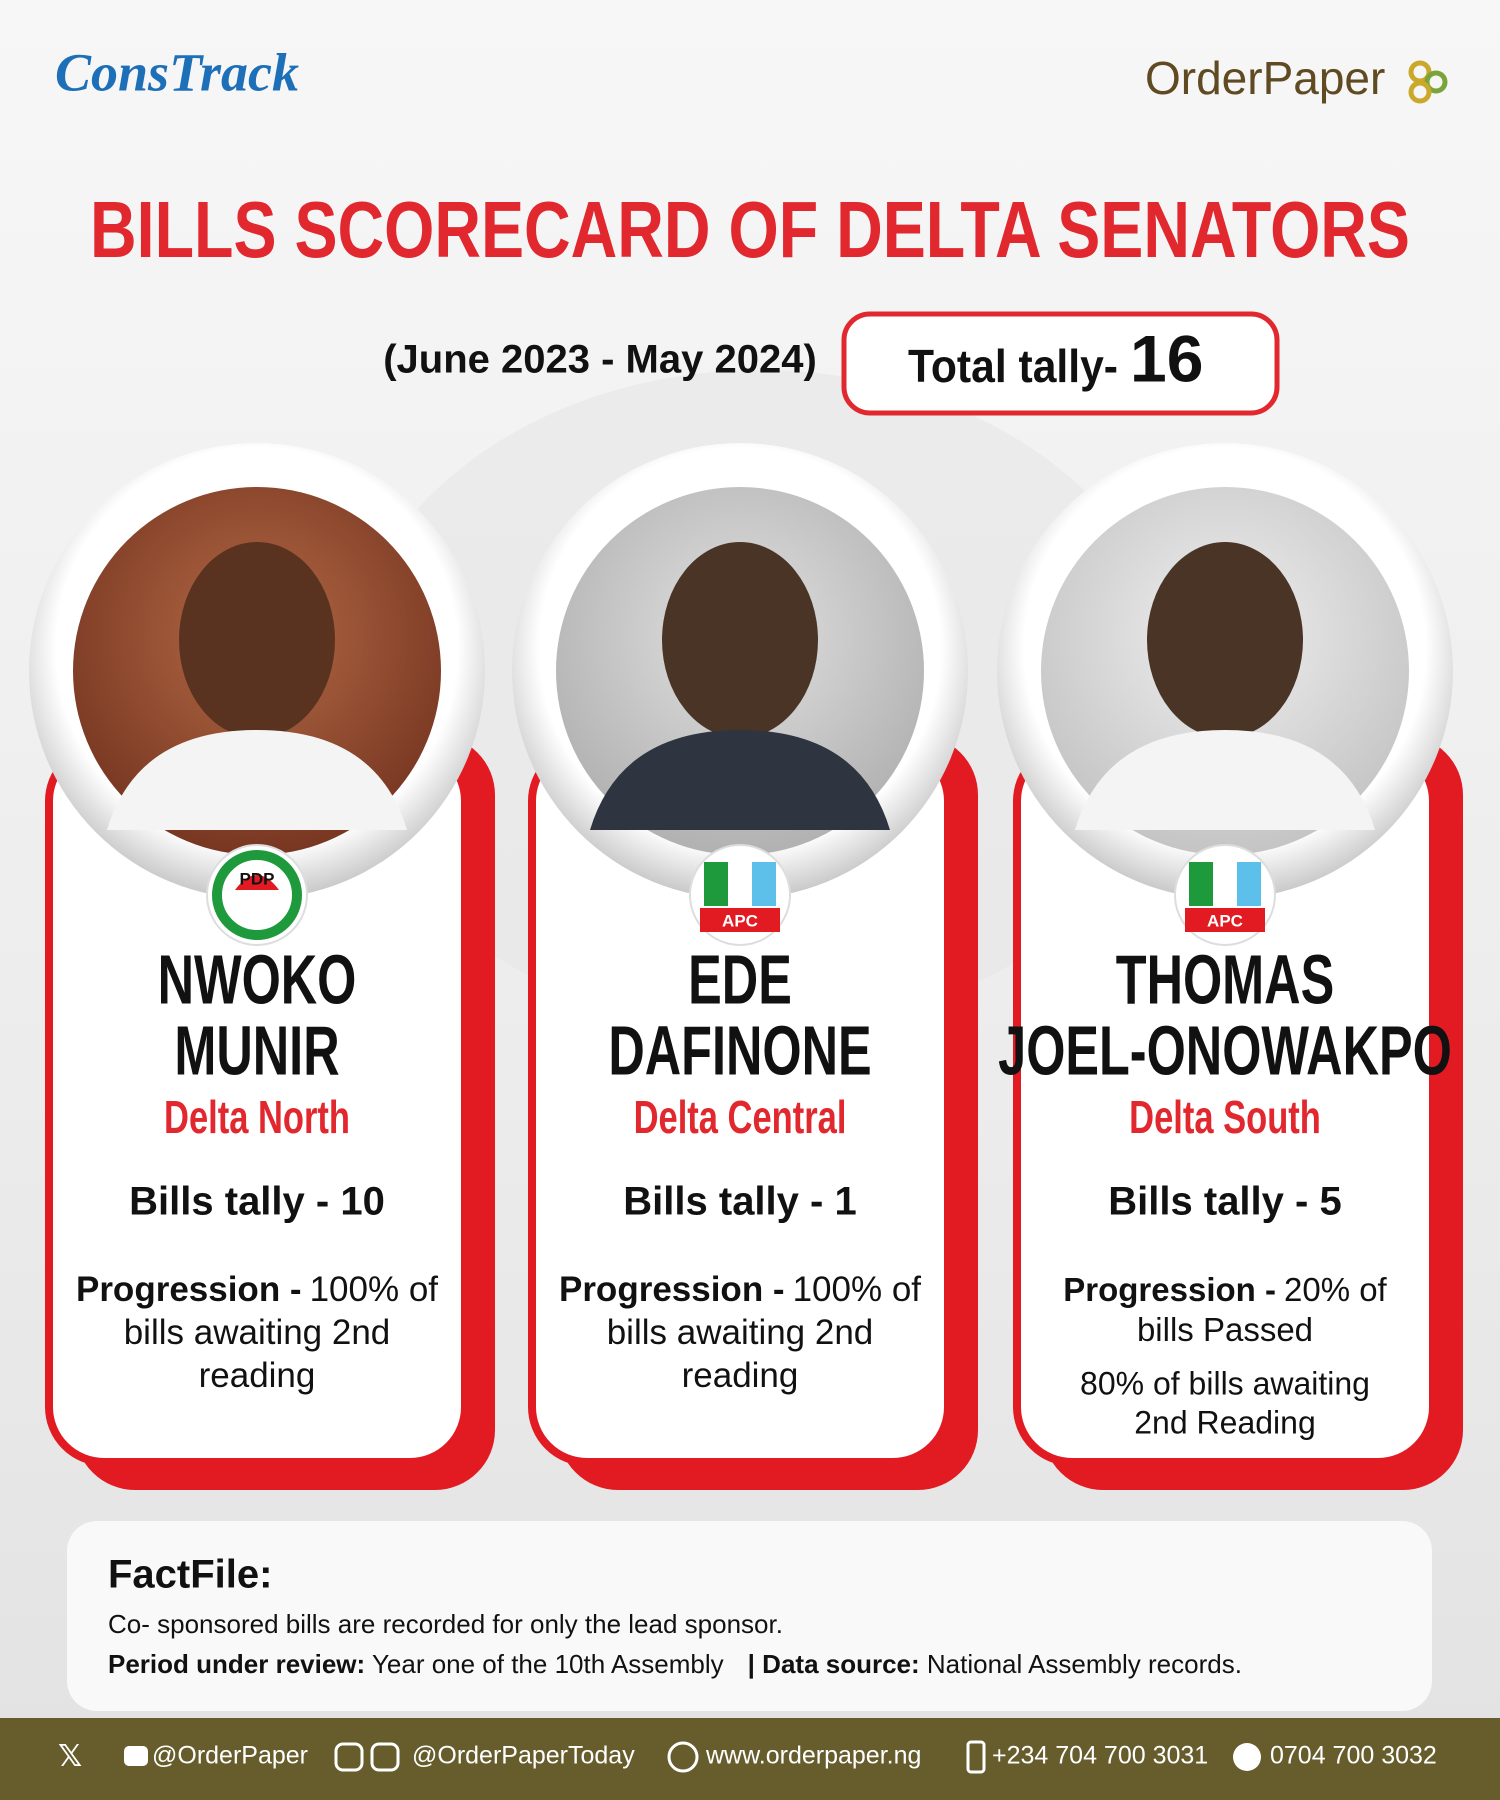  I want to click on source-label: | Data source:, so click(834, 1664).